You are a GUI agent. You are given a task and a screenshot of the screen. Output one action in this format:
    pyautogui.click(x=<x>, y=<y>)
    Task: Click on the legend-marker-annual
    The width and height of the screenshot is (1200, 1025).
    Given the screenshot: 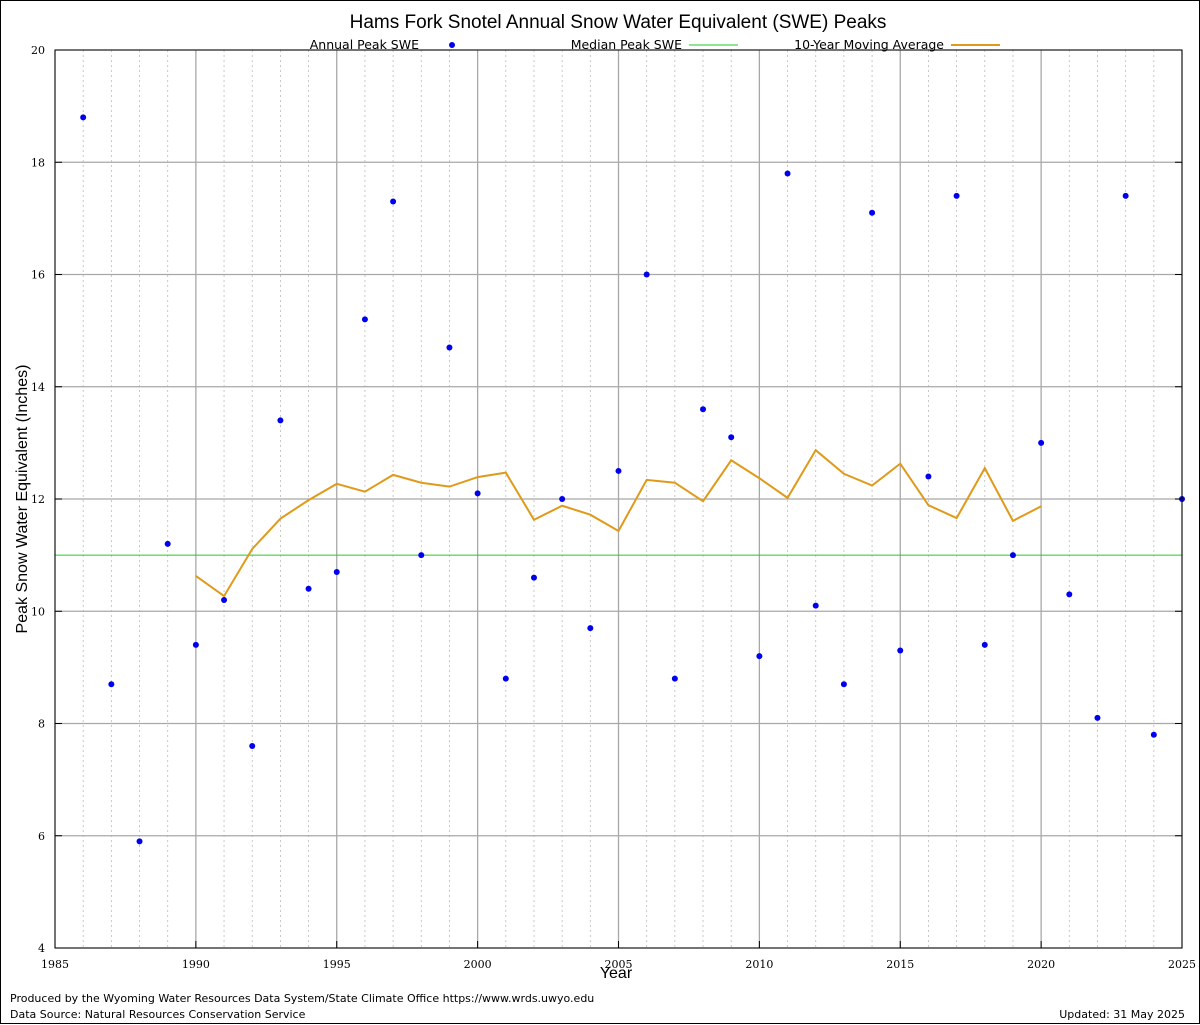 What is the action you would take?
    pyautogui.click(x=452, y=45)
    